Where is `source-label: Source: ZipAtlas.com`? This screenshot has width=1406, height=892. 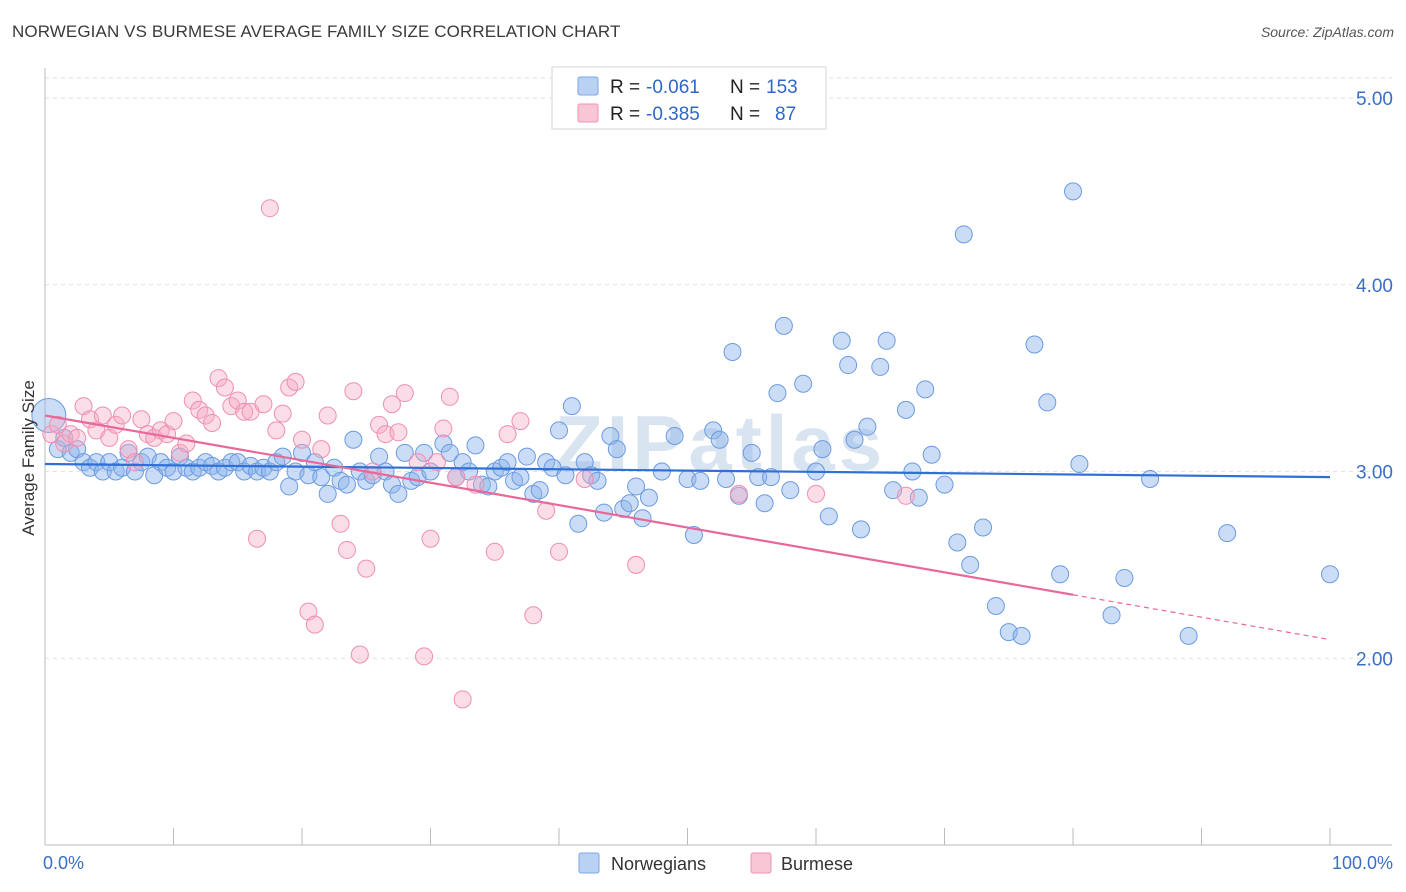 source-label: Source: ZipAtlas.com is located at coordinates (1327, 32).